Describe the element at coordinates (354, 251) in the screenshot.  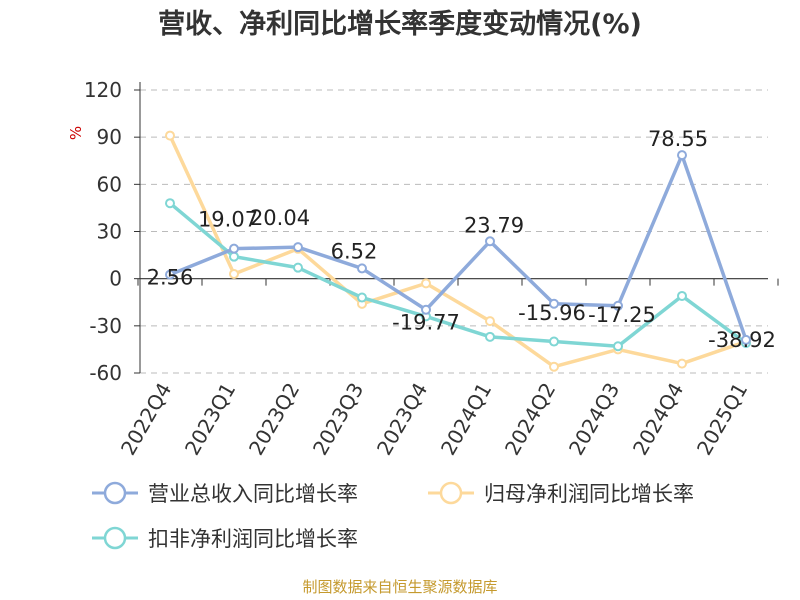
I see `data-label: 6.52` at that location.